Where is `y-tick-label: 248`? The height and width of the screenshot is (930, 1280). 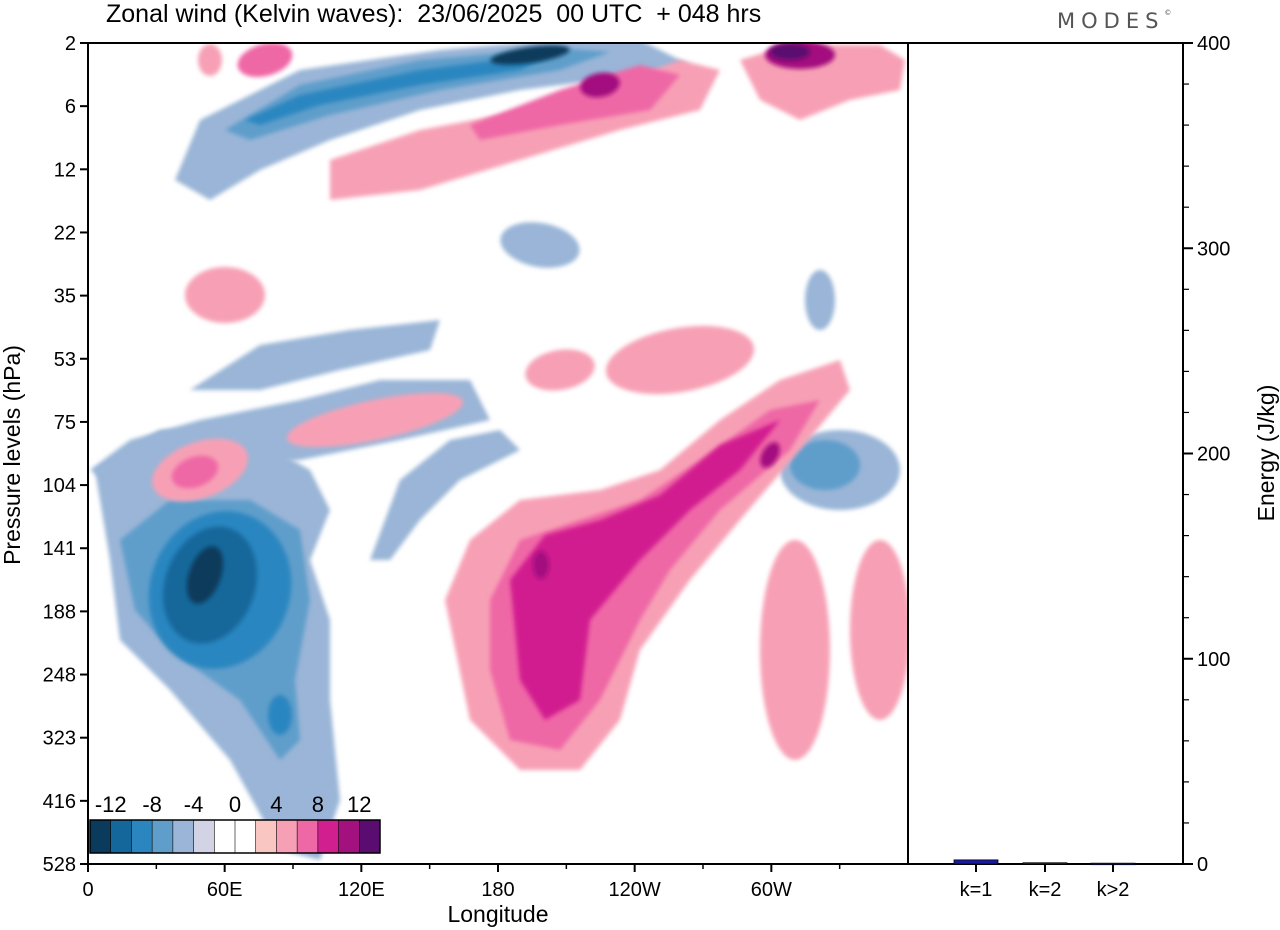 y-tick-label: 248 is located at coordinates (59, 676).